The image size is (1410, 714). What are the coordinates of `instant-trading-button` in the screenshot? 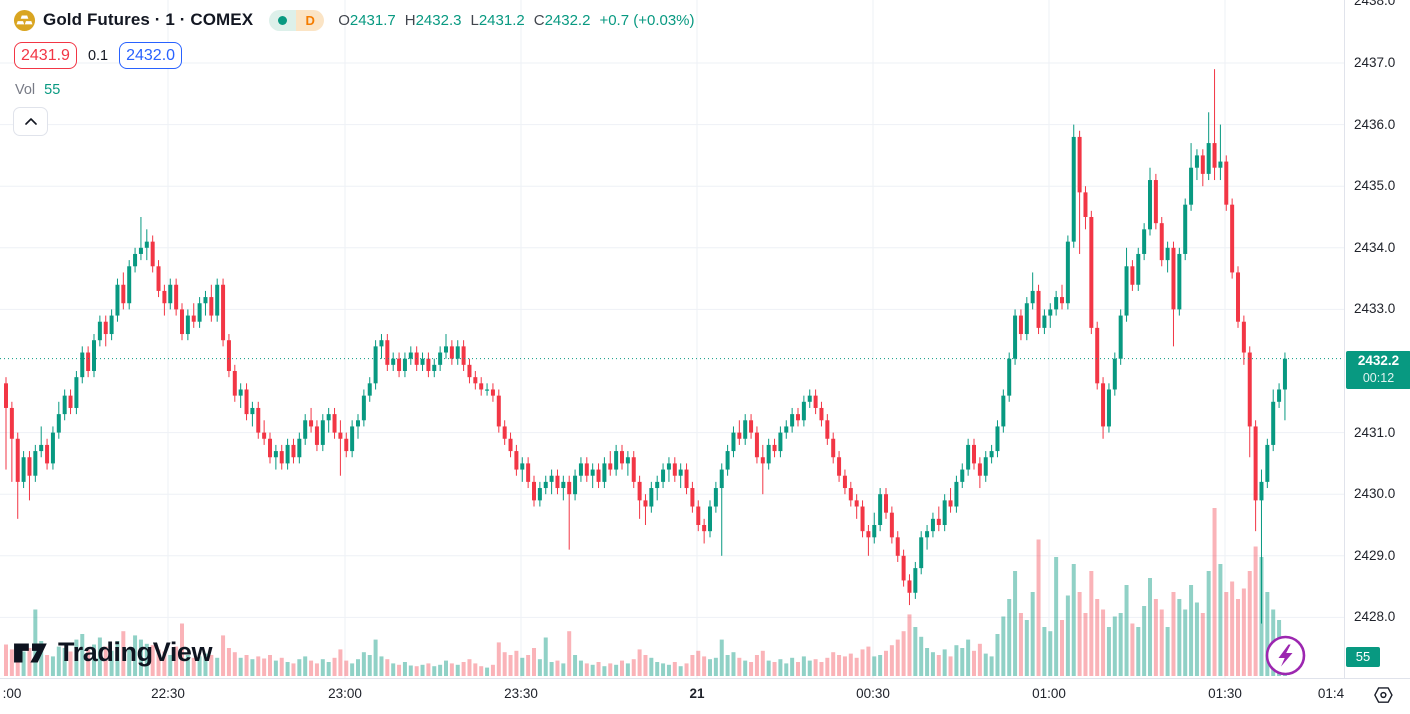 It's located at (1285, 655).